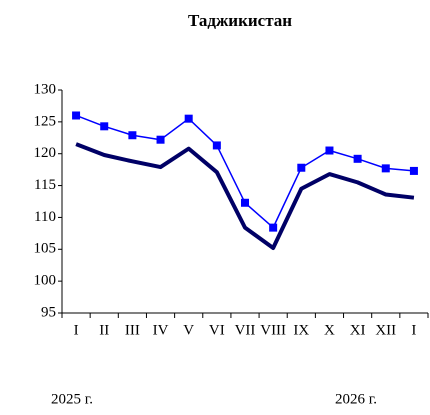 This screenshot has width=430, height=415. I want to click on year-label: 2026 г., so click(356, 399).